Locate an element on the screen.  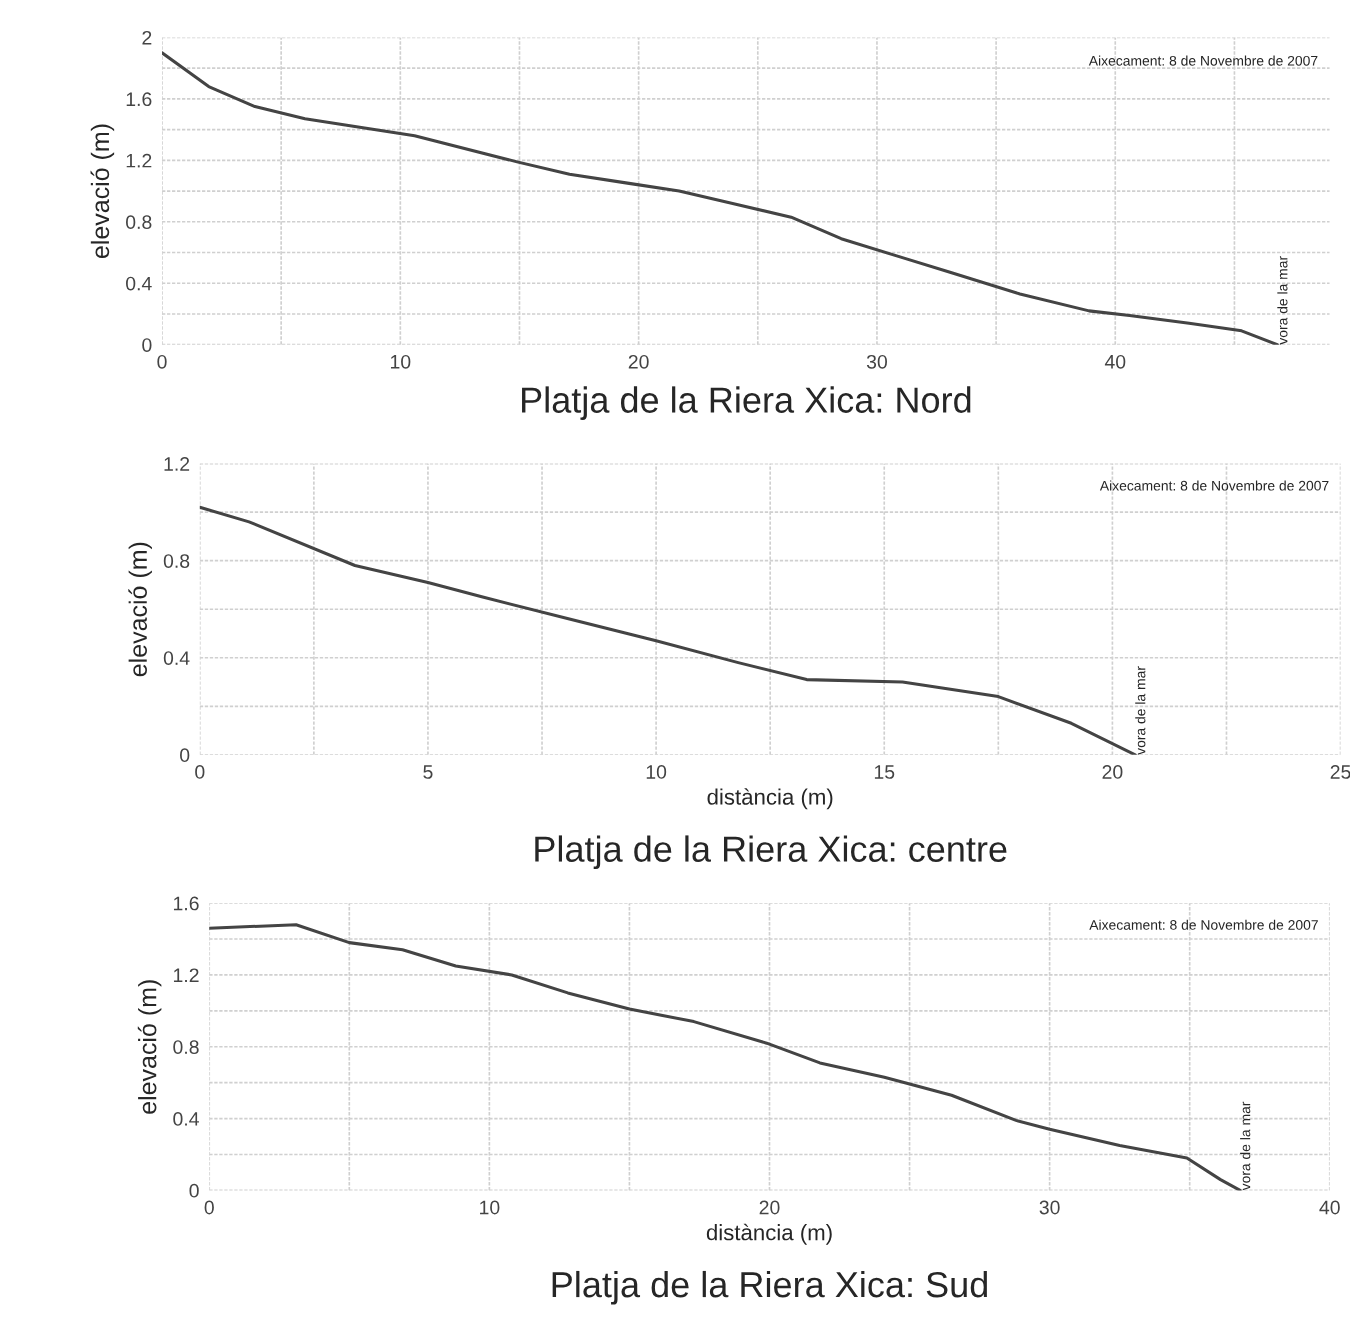
y-tick-label: 2 is located at coordinates (147, 37).